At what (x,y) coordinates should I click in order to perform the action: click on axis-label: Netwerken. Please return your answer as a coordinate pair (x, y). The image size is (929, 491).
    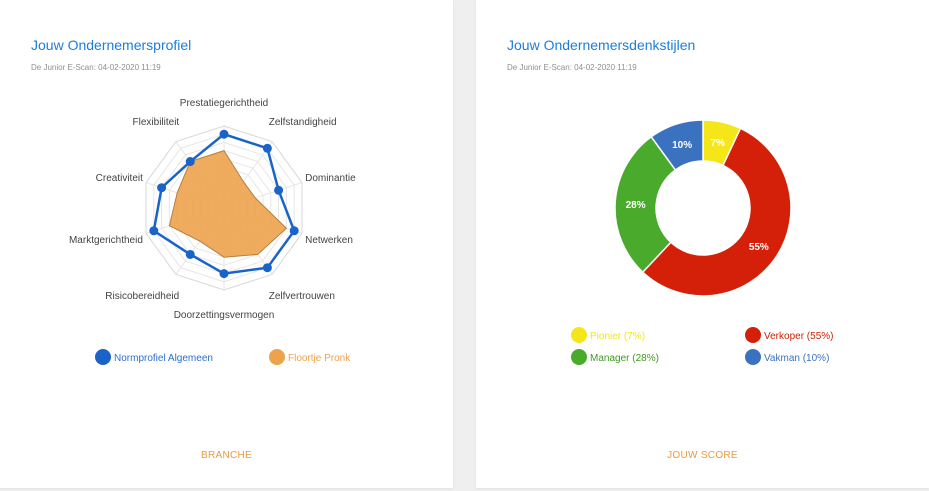
    Looking at the image, I should click on (329, 240).